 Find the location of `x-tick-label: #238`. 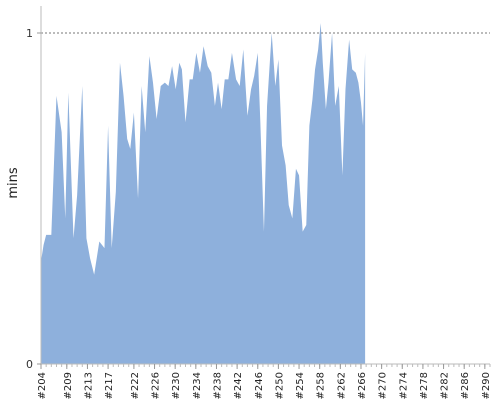

x-tick-label: #238 is located at coordinates (217, 385).